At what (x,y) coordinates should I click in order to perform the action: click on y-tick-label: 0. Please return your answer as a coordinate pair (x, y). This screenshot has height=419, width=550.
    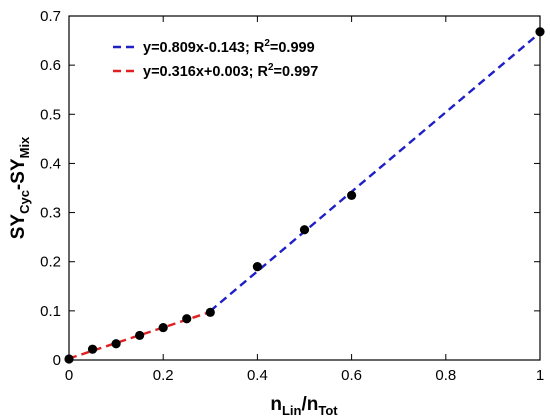
    Looking at the image, I should click on (57, 360).